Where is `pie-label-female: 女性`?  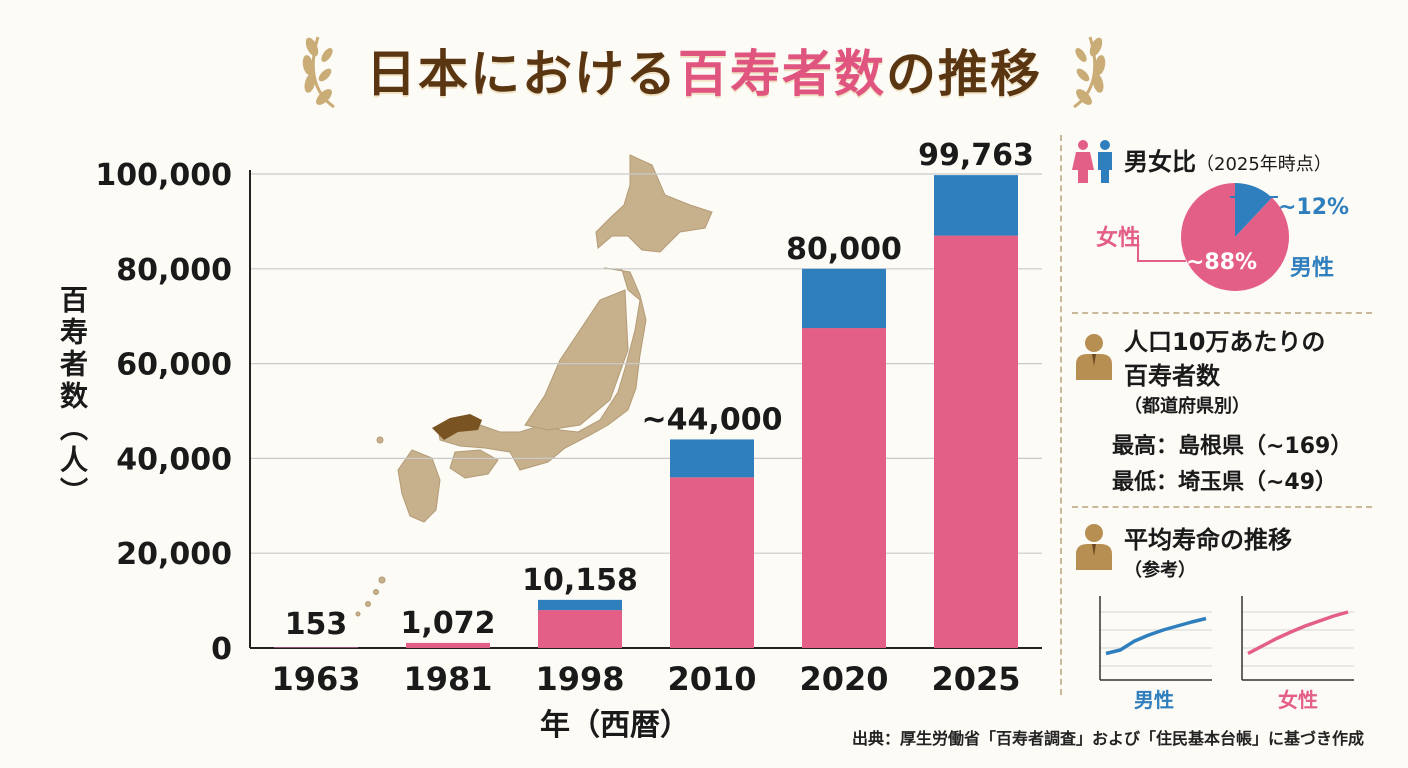 pie-label-female: 女性 is located at coordinates (1118, 238).